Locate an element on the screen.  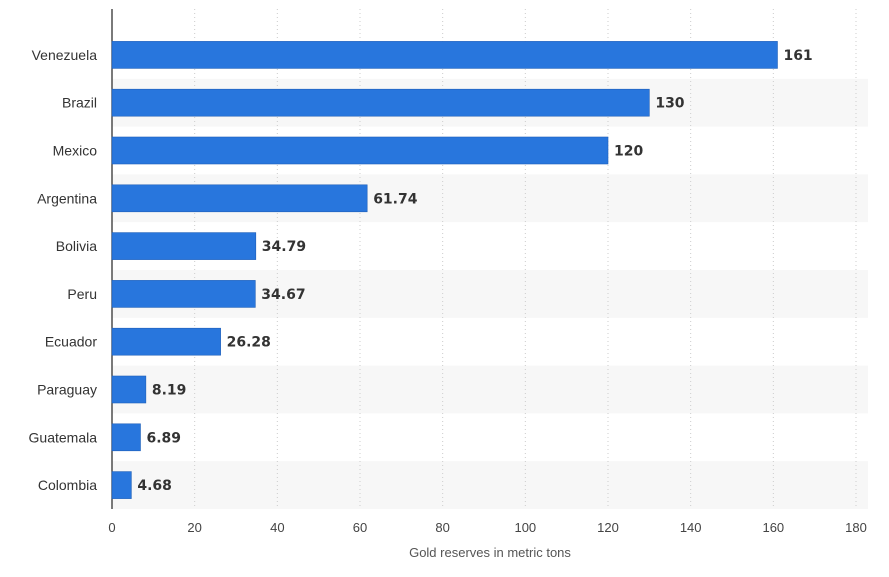
bar-argentina is located at coordinates (239, 198).